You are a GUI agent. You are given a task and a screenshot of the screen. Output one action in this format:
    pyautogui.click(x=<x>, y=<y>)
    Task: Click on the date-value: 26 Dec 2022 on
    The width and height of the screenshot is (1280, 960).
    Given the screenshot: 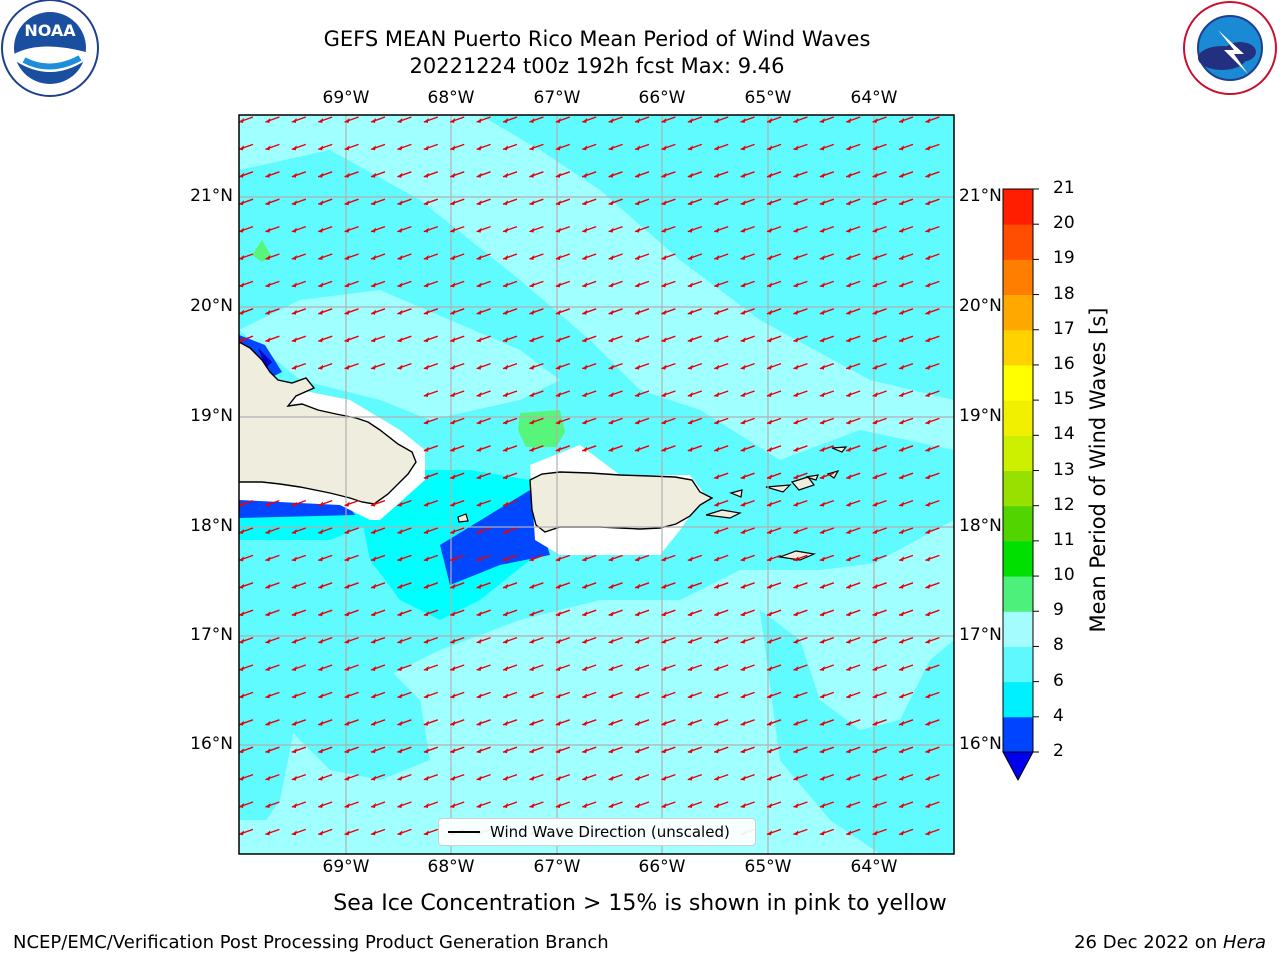 What is the action you would take?
    pyautogui.click(x=1148, y=942)
    